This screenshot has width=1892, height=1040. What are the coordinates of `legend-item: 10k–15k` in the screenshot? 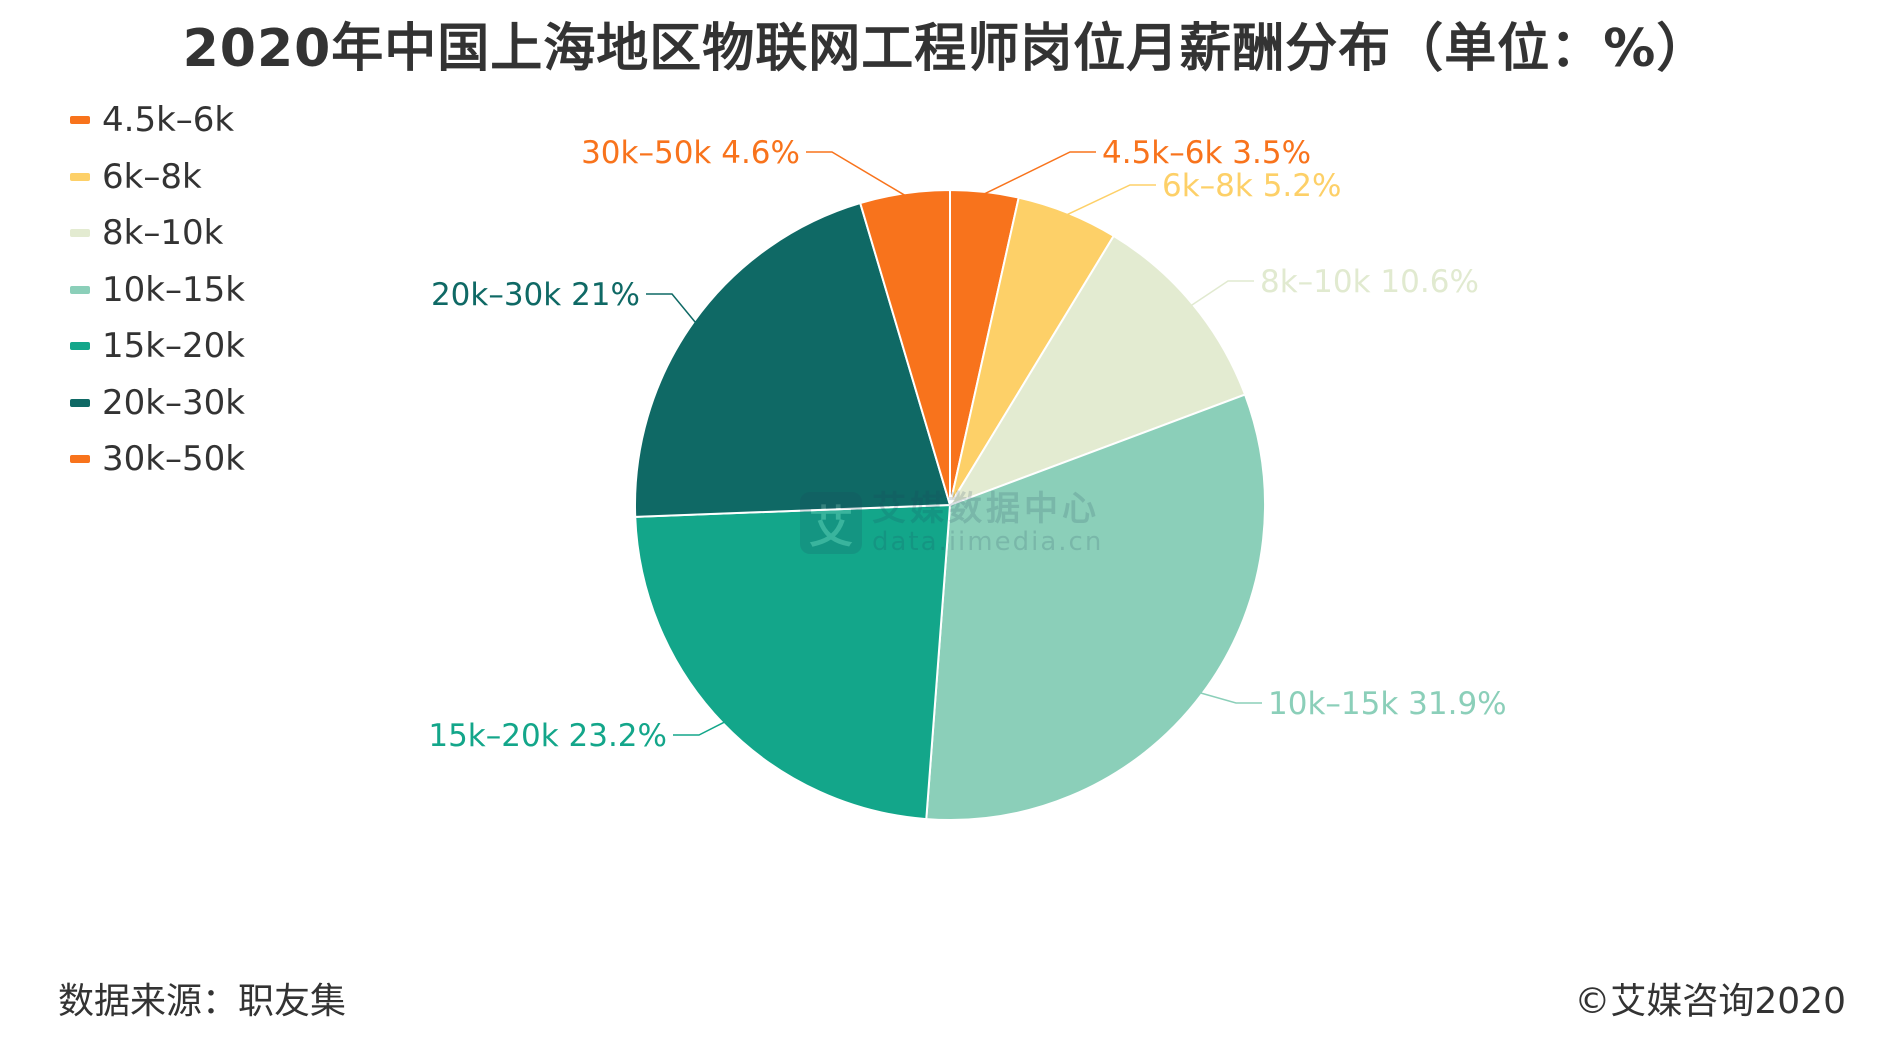 It's located at (157, 290).